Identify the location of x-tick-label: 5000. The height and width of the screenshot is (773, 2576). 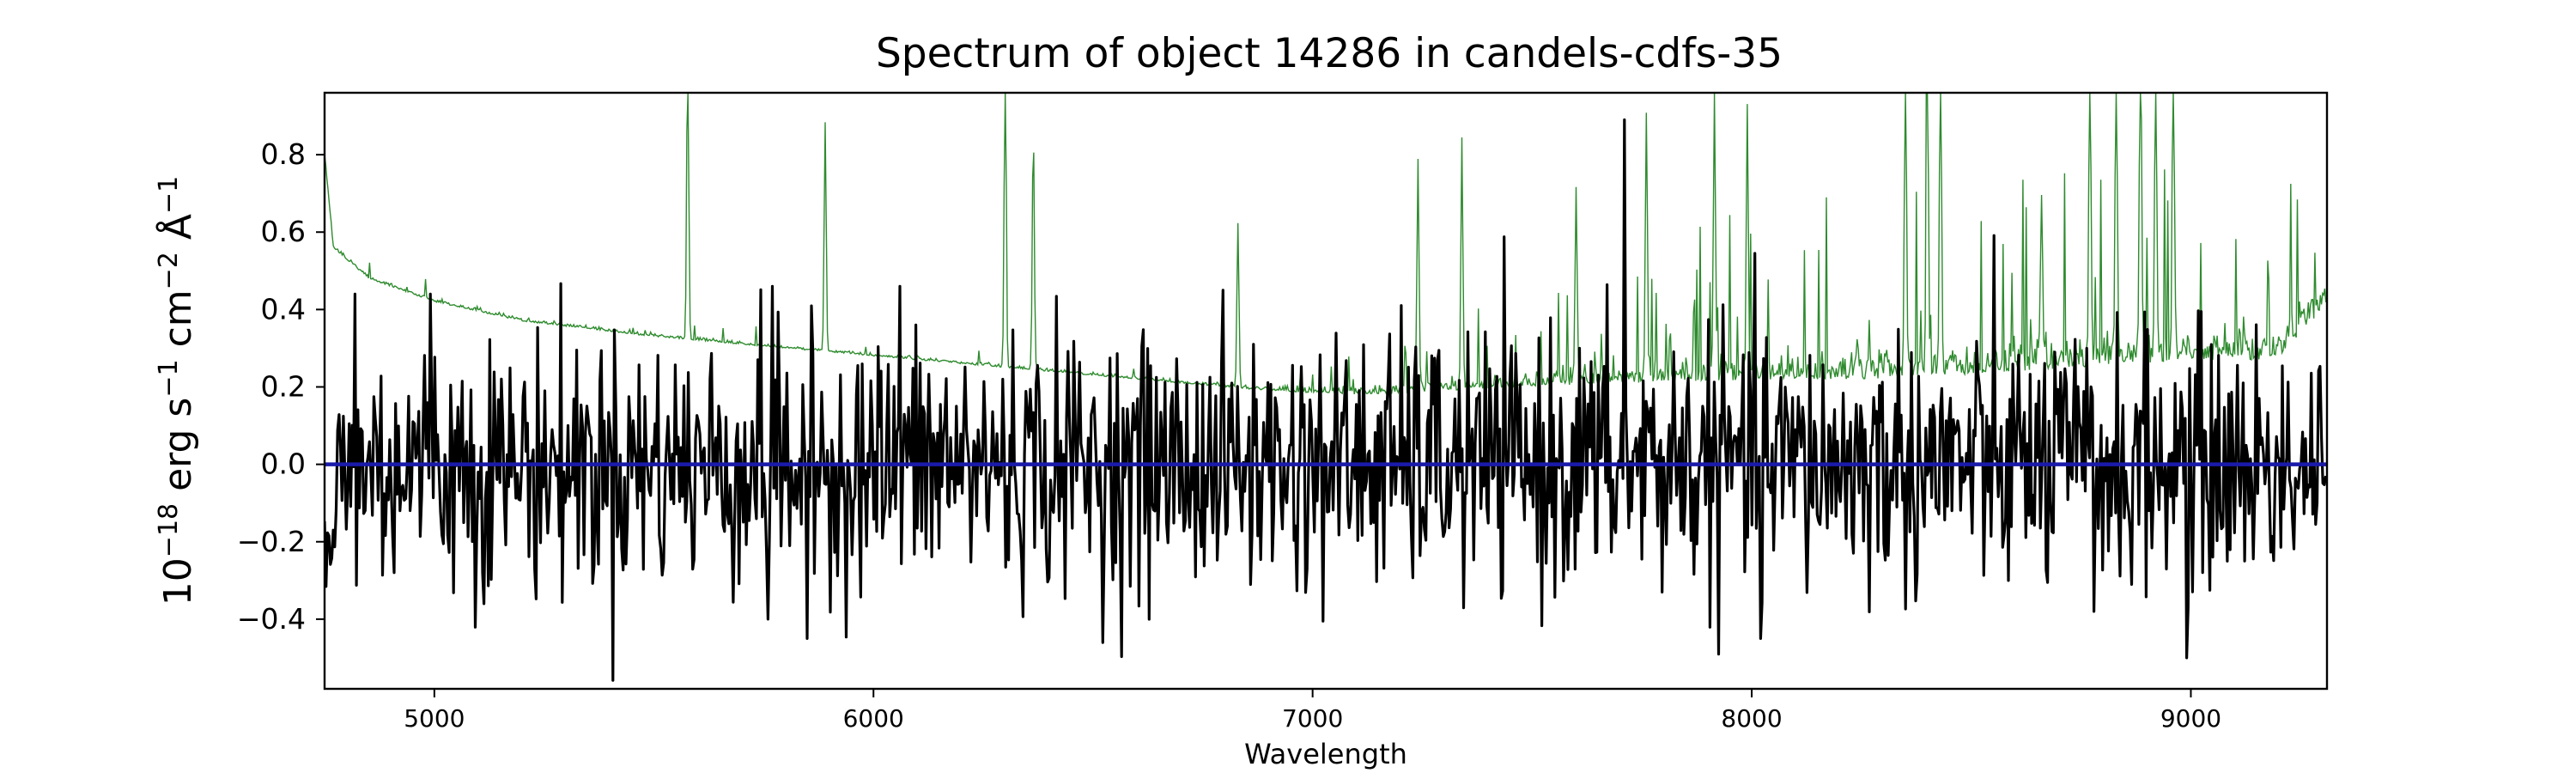
(434, 718).